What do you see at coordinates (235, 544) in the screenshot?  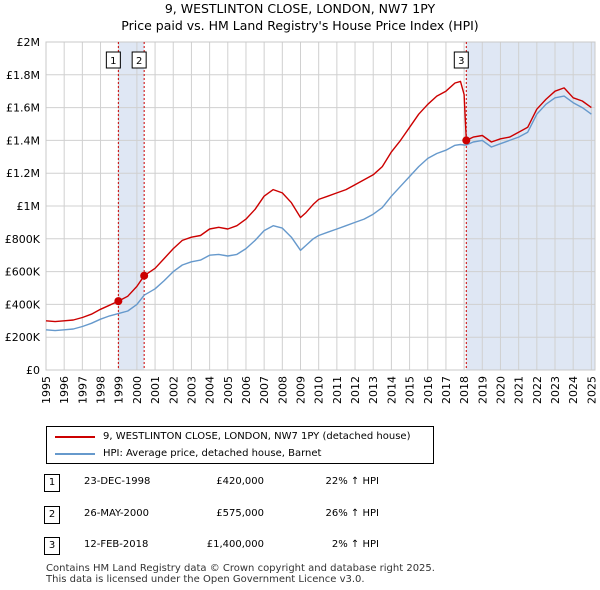 I see `transaction-price: £1,400,000` at bounding box center [235, 544].